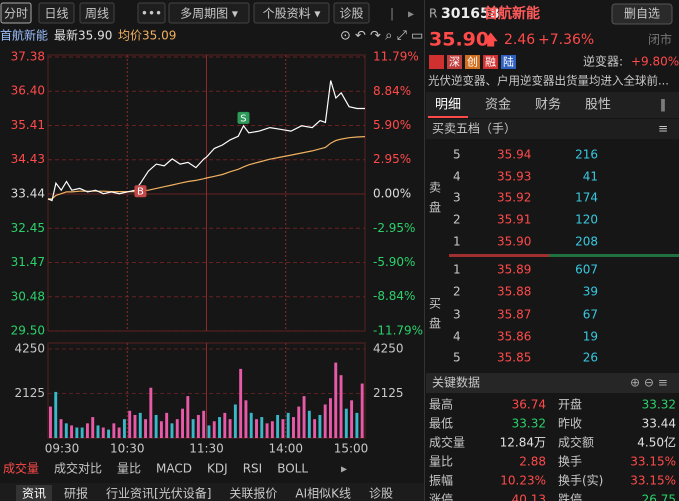 This screenshot has height=501, width=679. I want to click on toolbar-tab-label: 日线, so click(56, 14).